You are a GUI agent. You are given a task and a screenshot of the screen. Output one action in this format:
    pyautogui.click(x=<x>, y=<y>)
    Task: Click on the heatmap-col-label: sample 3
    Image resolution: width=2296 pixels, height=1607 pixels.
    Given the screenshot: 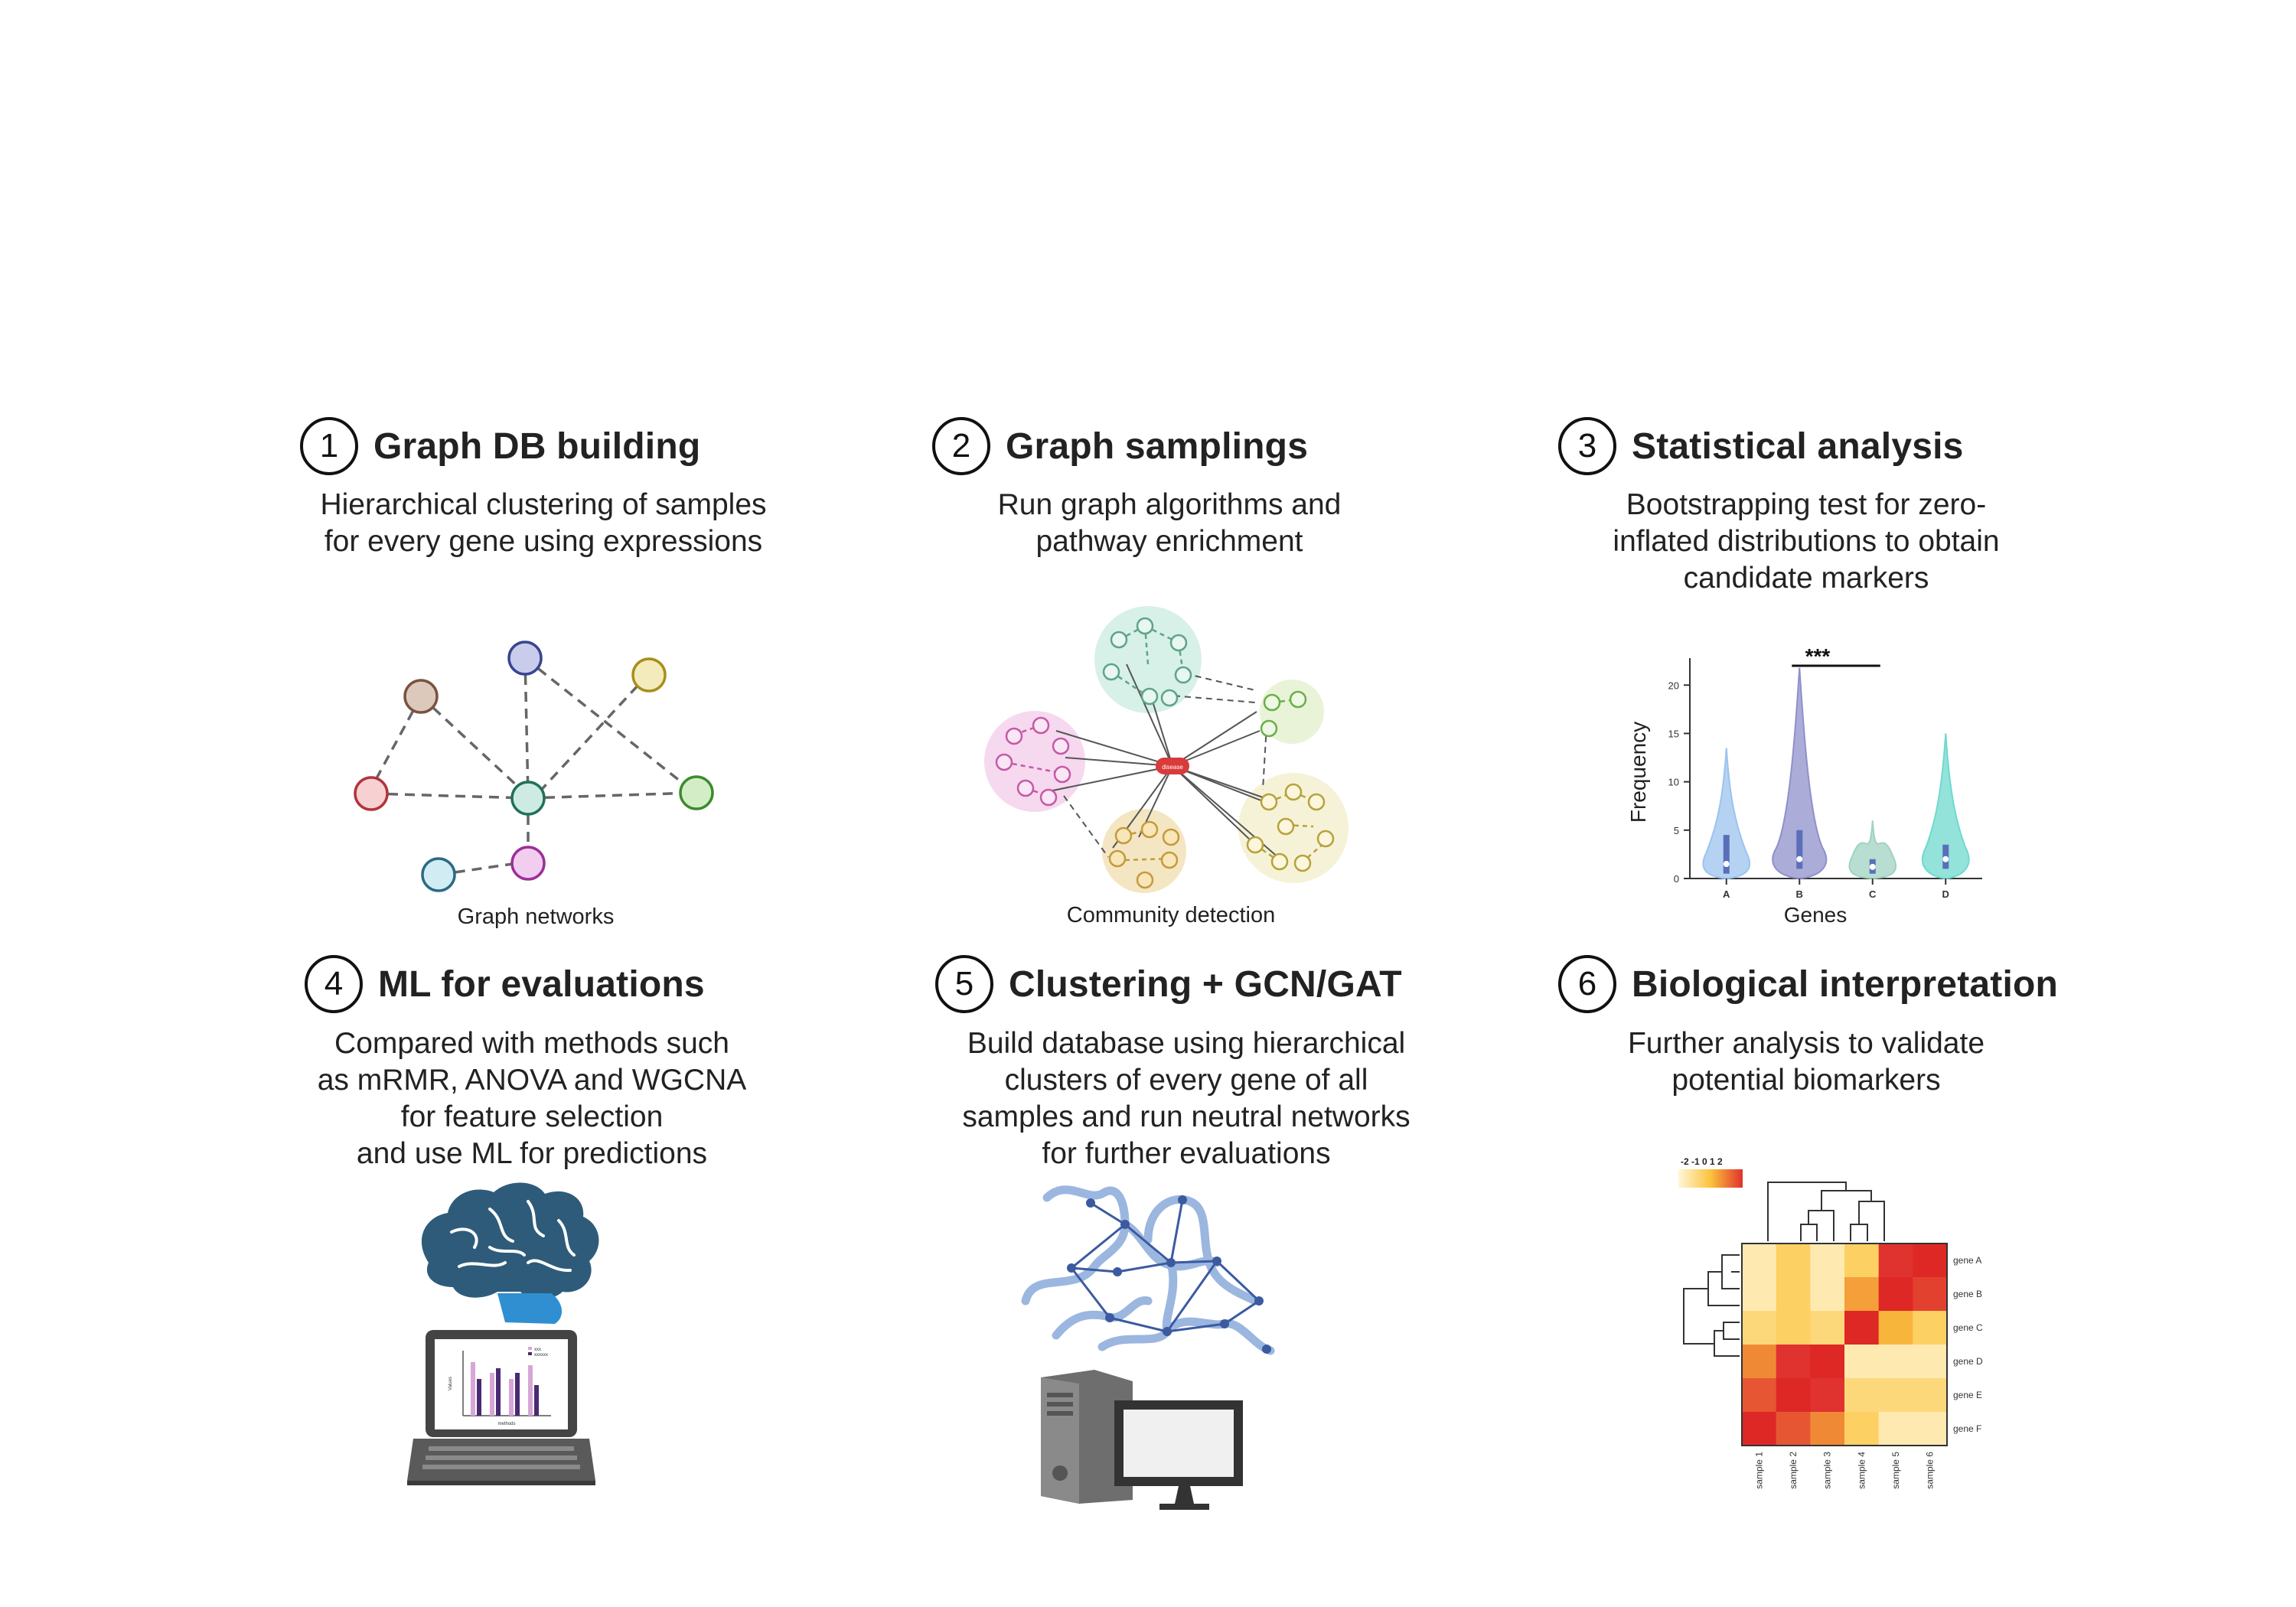 What is the action you would take?
    pyautogui.click(x=1827, y=1470)
    